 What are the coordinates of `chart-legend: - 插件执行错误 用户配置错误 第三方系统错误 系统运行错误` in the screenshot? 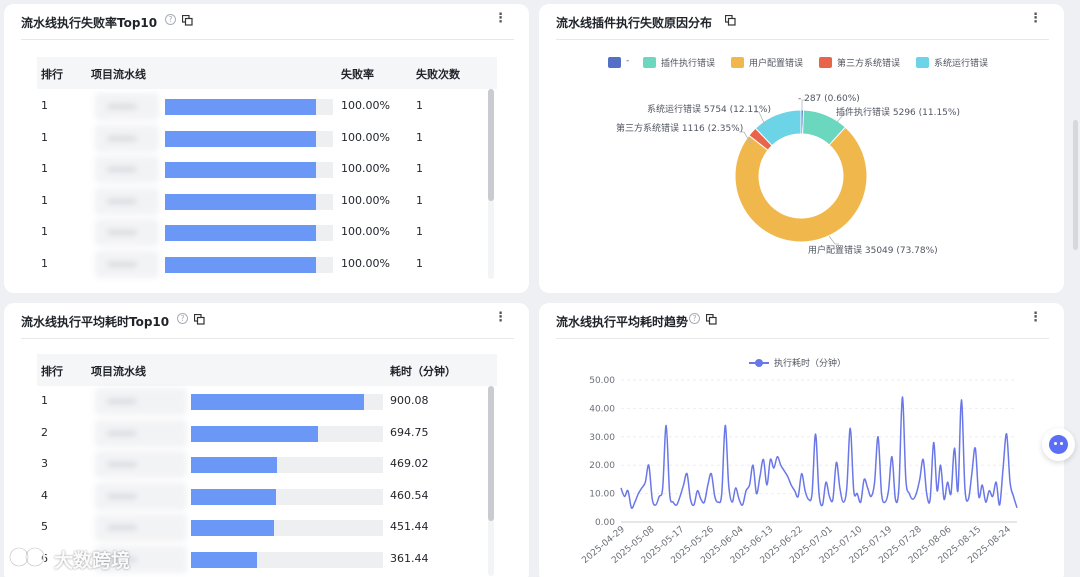 It's located at (801, 63).